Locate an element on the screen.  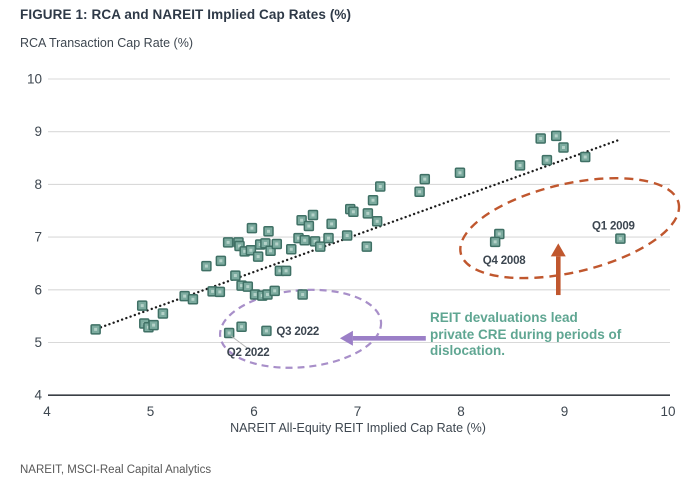
x-tick-label: 5 is located at coordinates (151, 411).